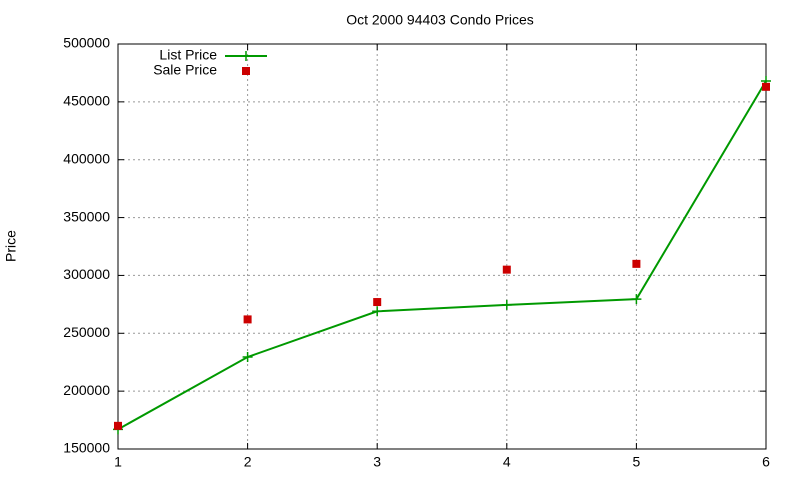 The width and height of the screenshot is (800, 480). I want to click on x-tick-label: 3, so click(377, 462).